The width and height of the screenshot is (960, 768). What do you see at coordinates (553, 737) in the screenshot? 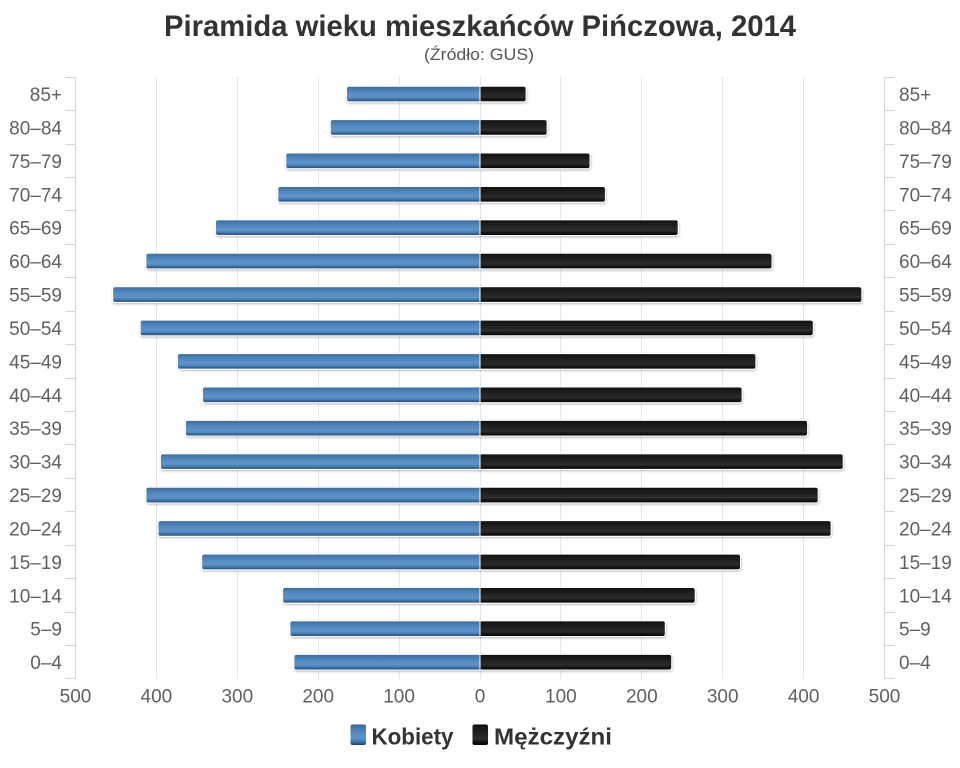
I see `svg-text: Mężczyźni` at bounding box center [553, 737].